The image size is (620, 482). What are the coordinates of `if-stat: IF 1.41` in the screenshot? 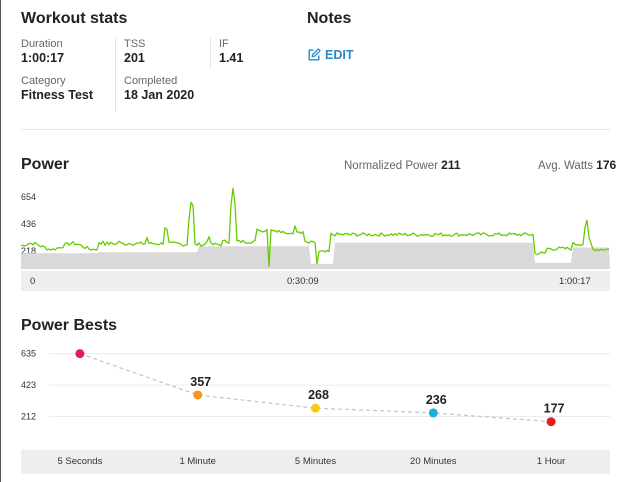 It's located at (231, 52).